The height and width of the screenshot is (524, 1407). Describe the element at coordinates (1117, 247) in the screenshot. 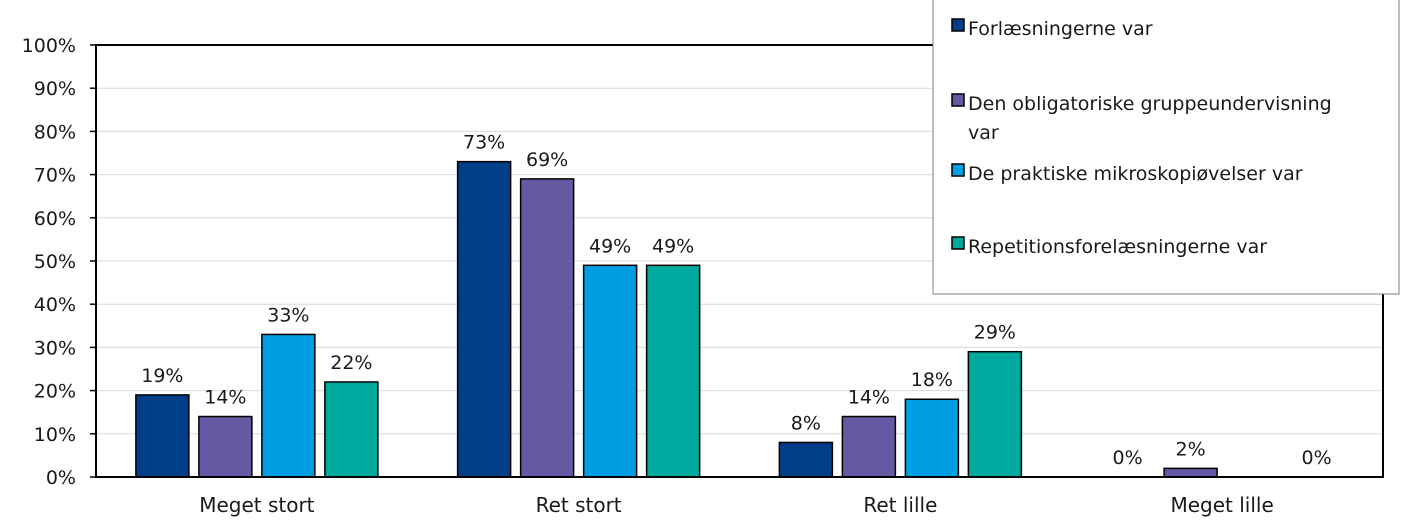

I see `legend-label: Repetitionsforelæsningerne var` at that location.